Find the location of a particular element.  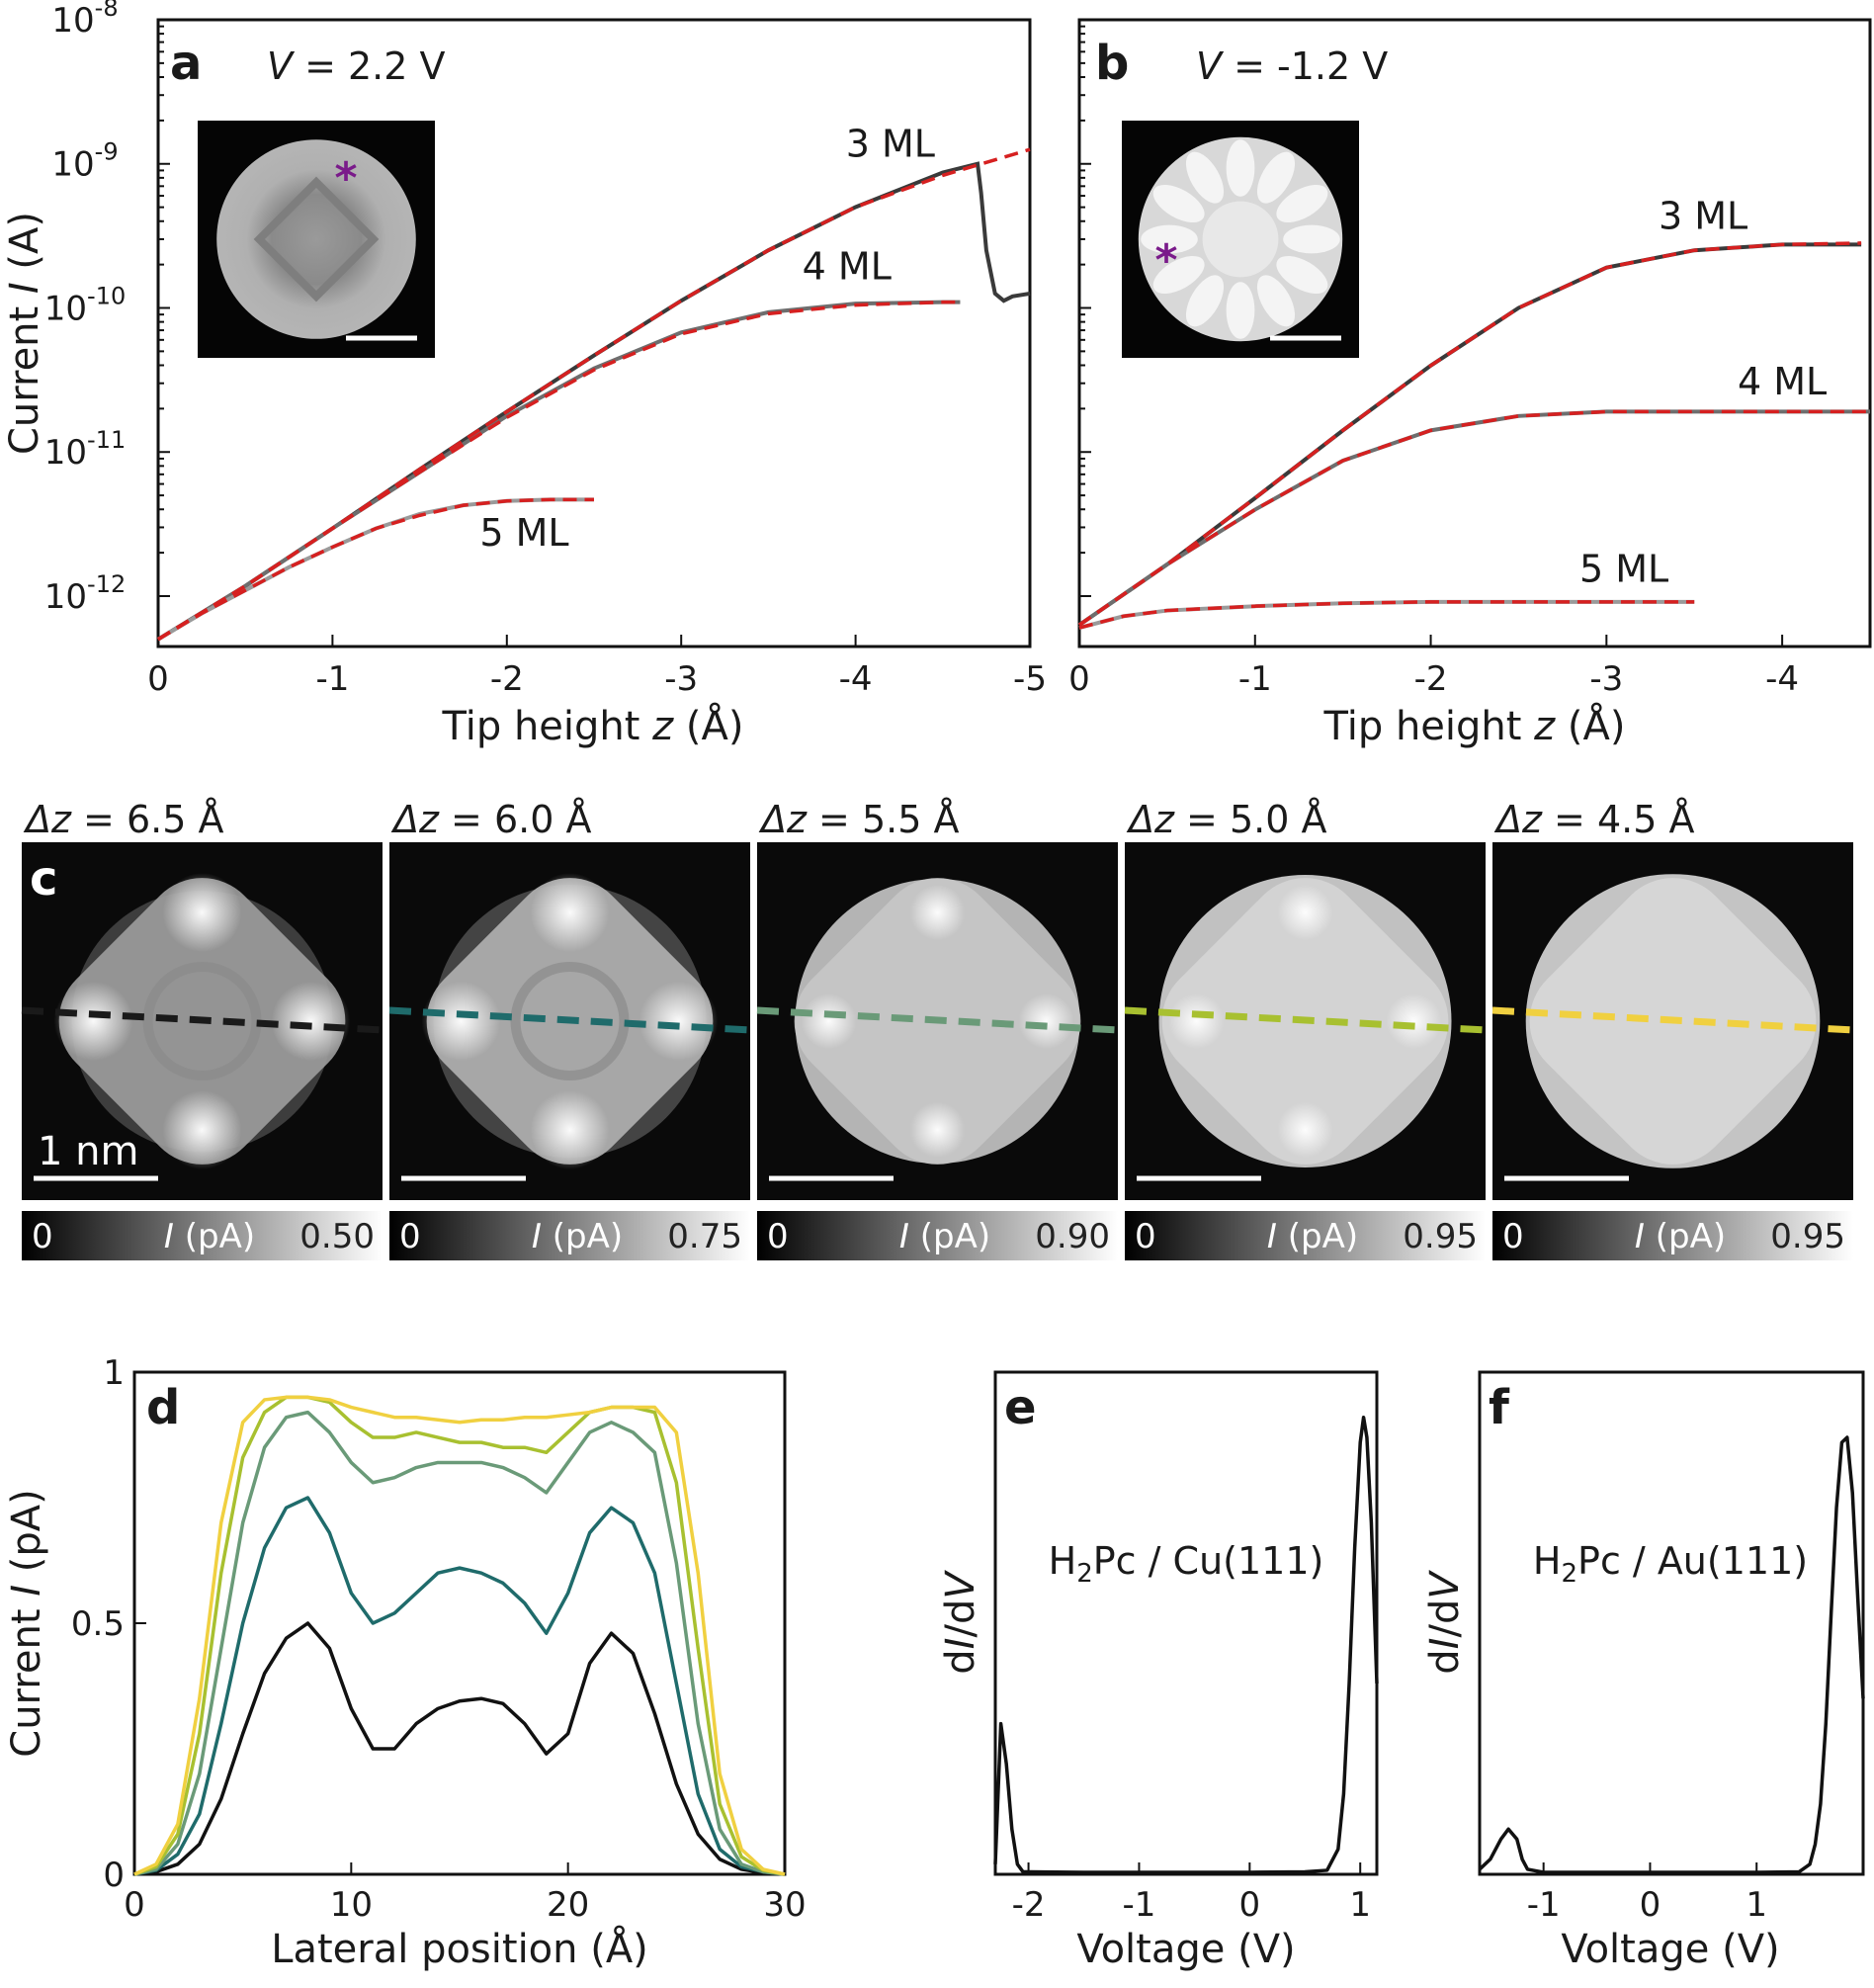

data-line-5-ML is located at coordinates (1386, 614).